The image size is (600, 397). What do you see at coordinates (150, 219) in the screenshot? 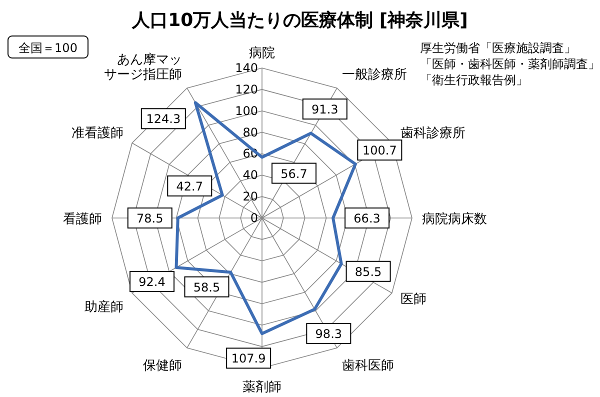
I see `data-label: 78.5` at bounding box center [150, 219].